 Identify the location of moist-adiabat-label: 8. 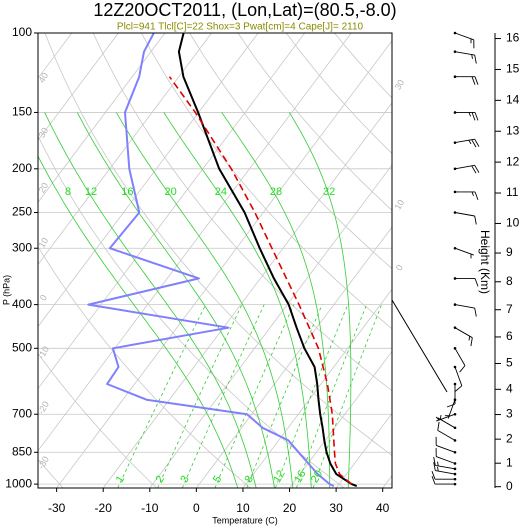
(68, 192).